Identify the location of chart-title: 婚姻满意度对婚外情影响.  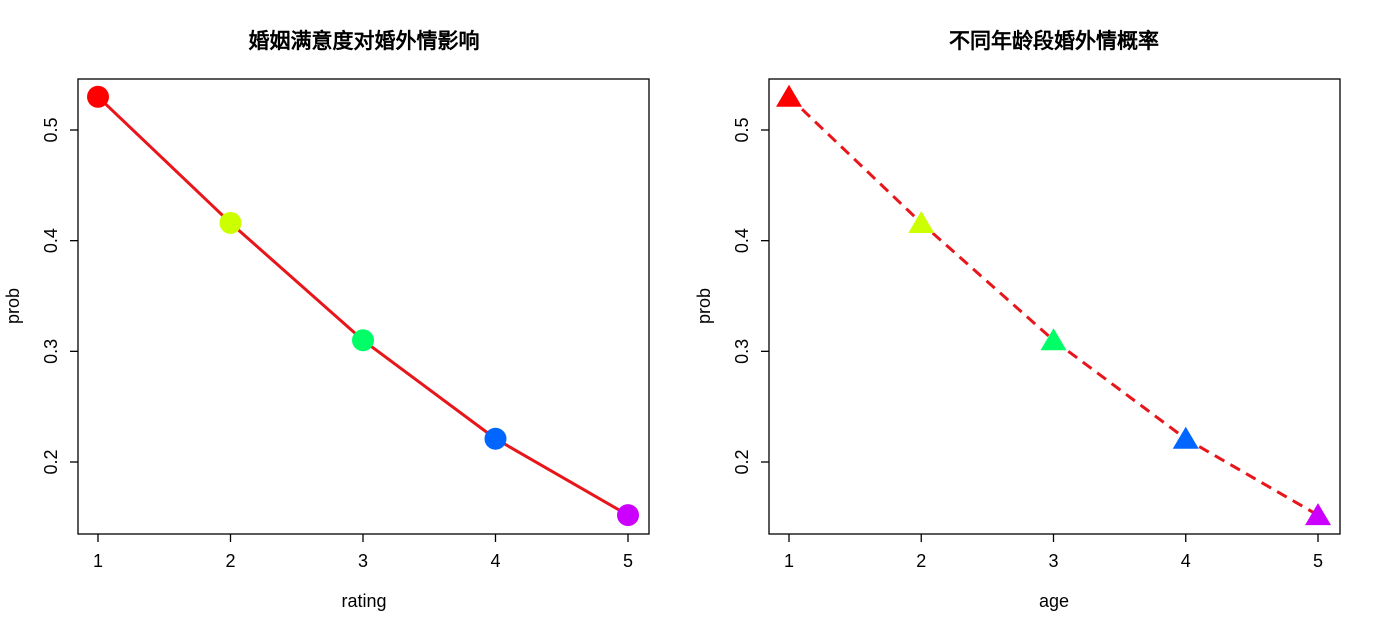
(364, 40).